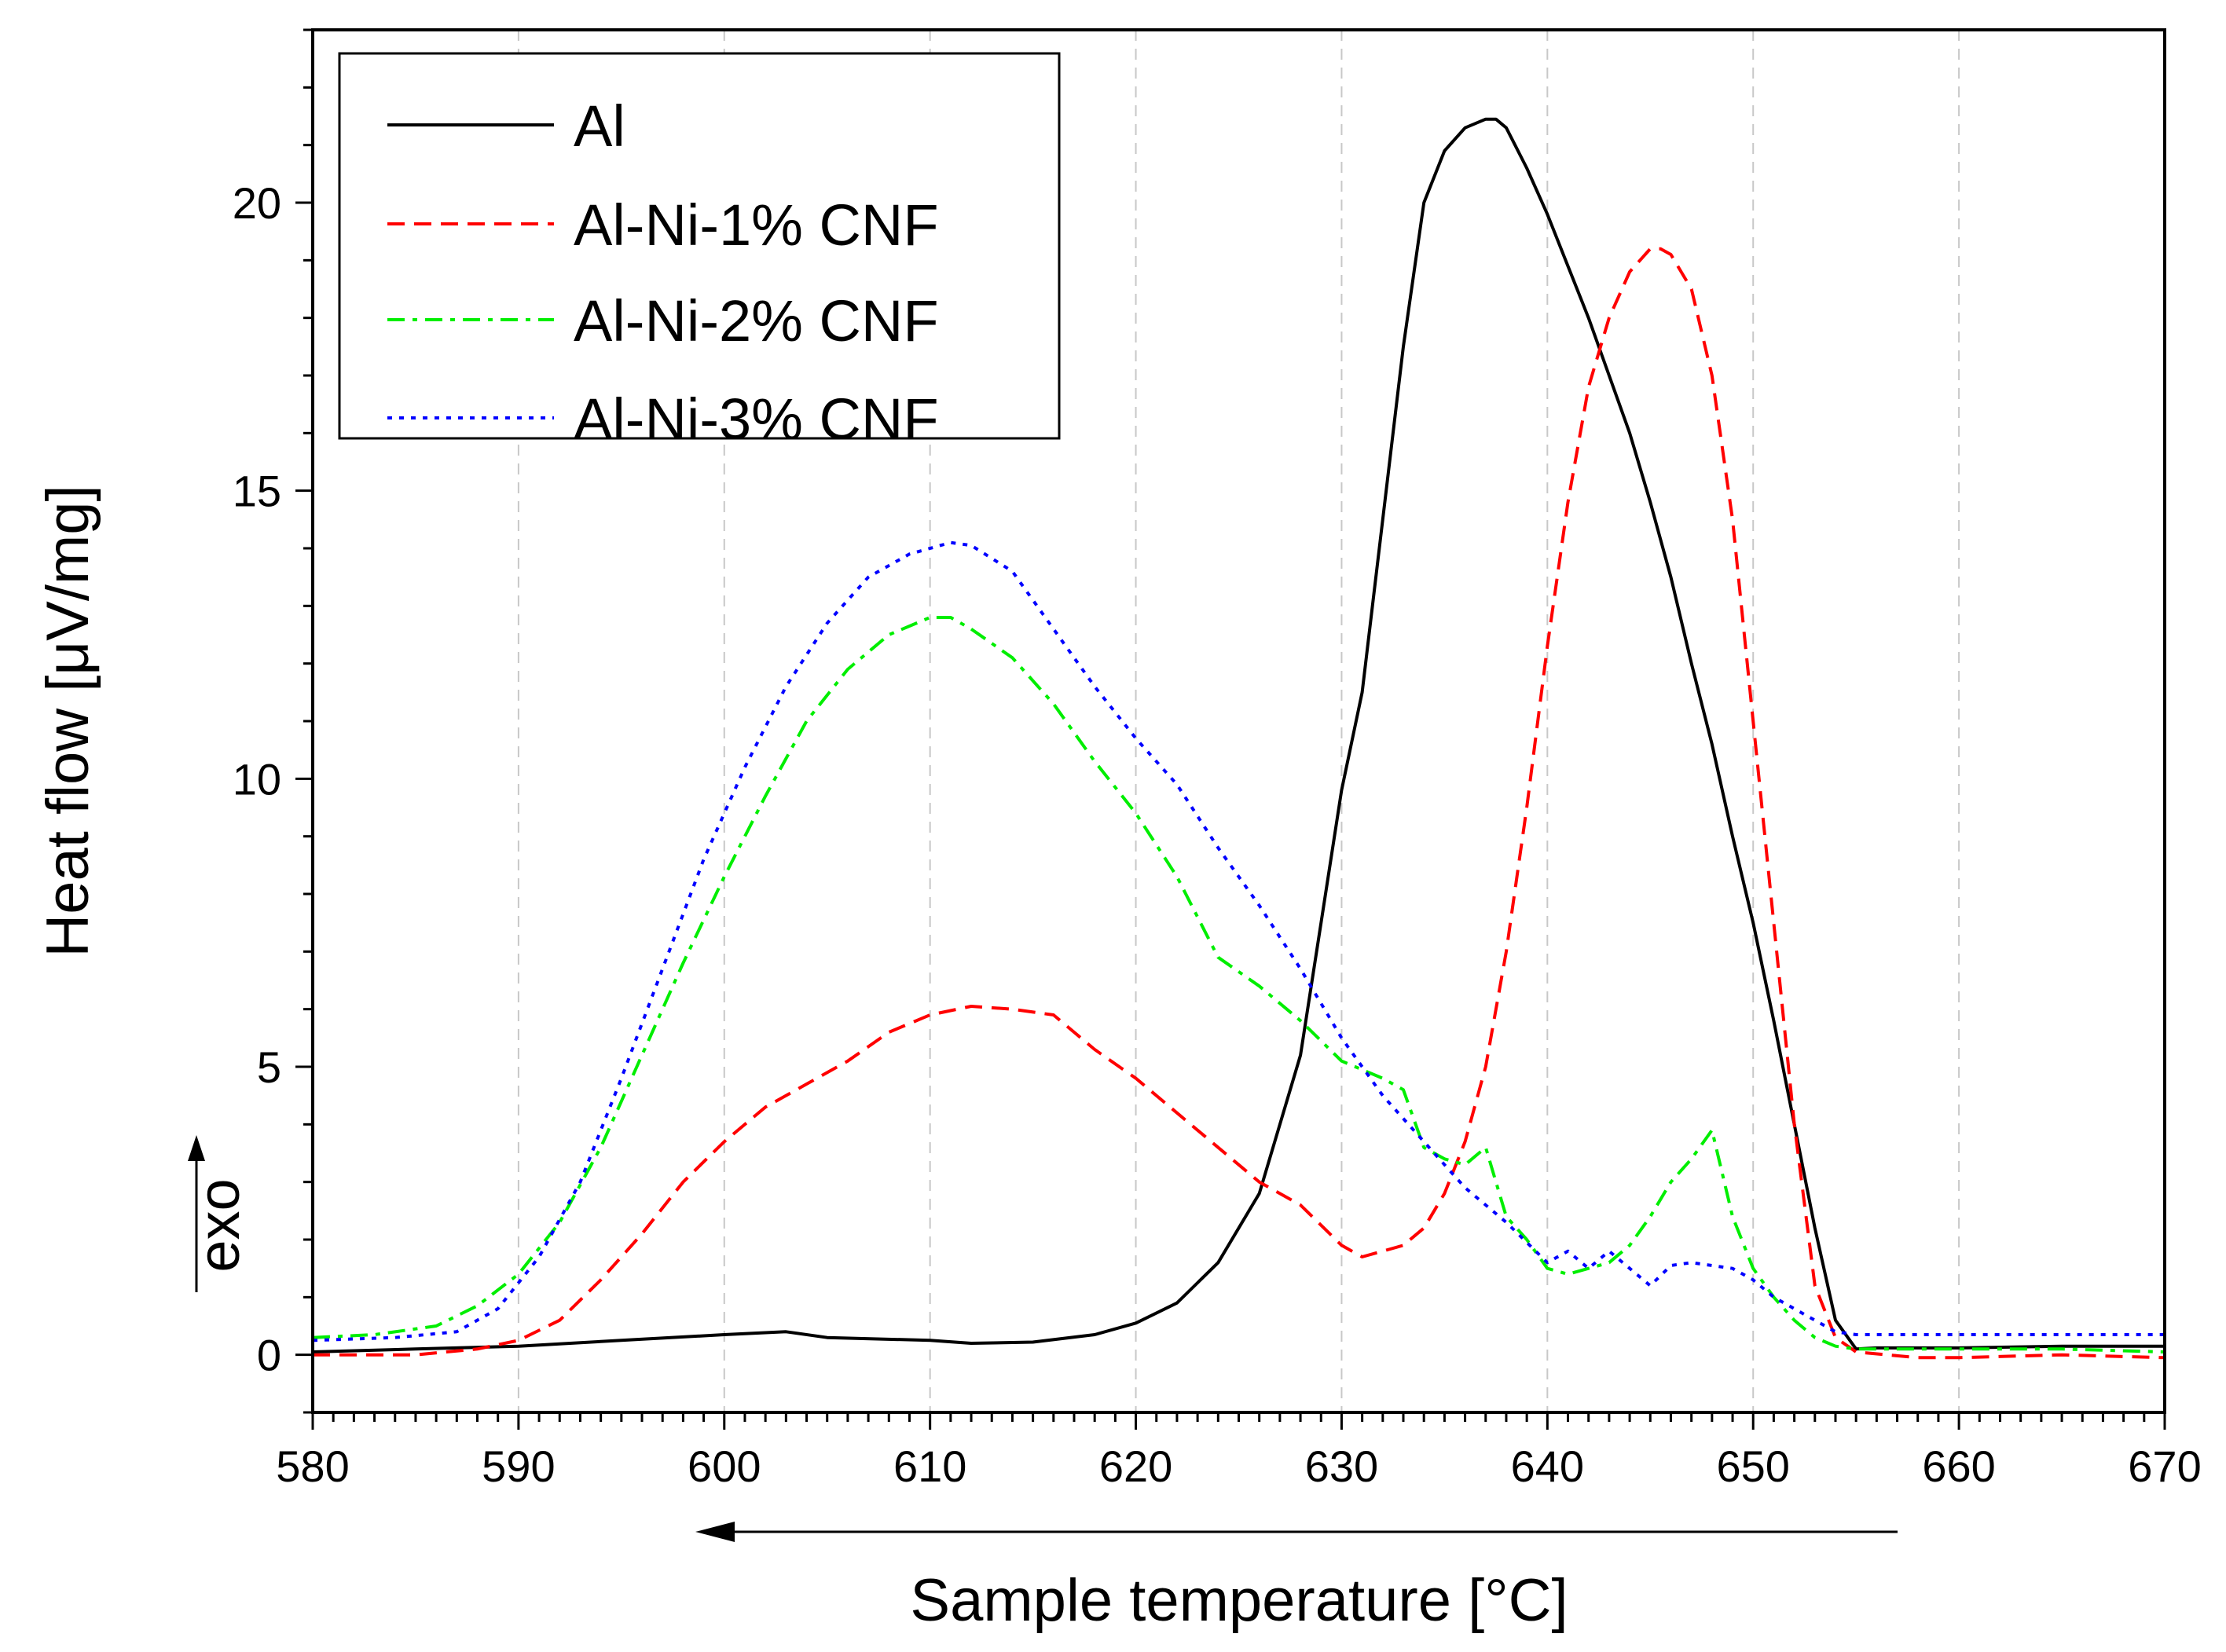 Image resolution: width=2226 pixels, height=1652 pixels. Describe the element at coordinates (312, 1466) in the screenshot. I see `x-tick-label: 580` at that location.